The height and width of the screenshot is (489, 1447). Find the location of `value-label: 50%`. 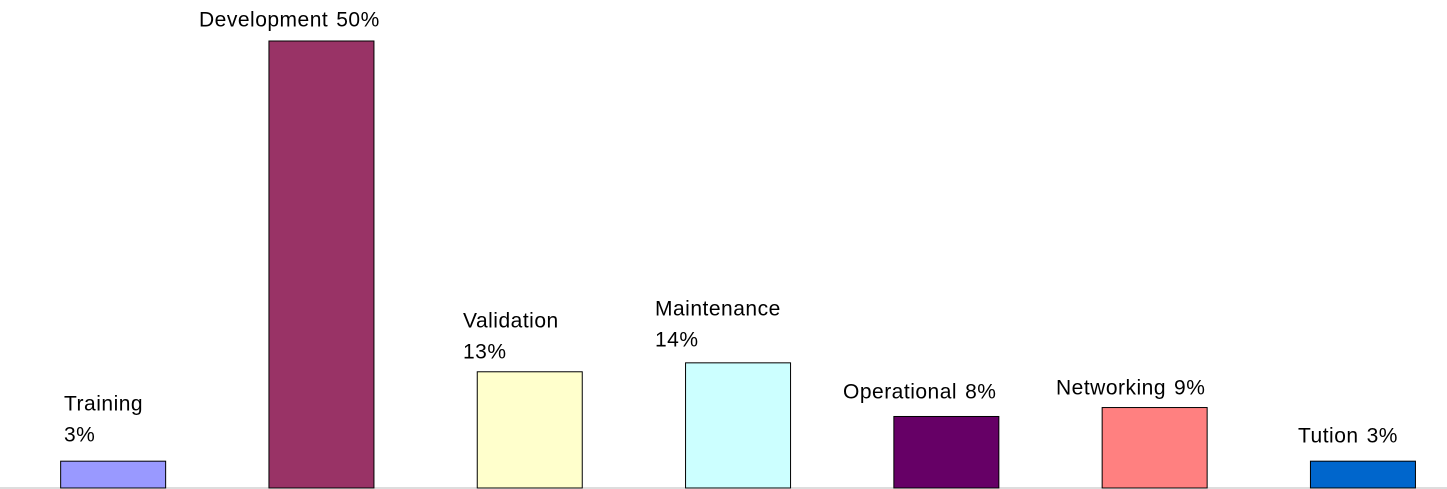

value-label: 50% is located at coordinates (358, 20).